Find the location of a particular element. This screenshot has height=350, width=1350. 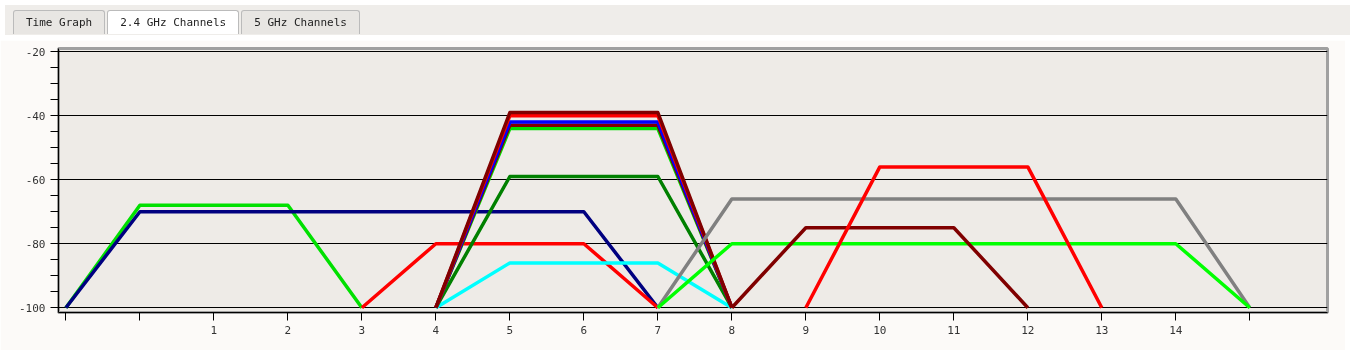

x-tick-label: 8 is located at coordinates (732, 330).